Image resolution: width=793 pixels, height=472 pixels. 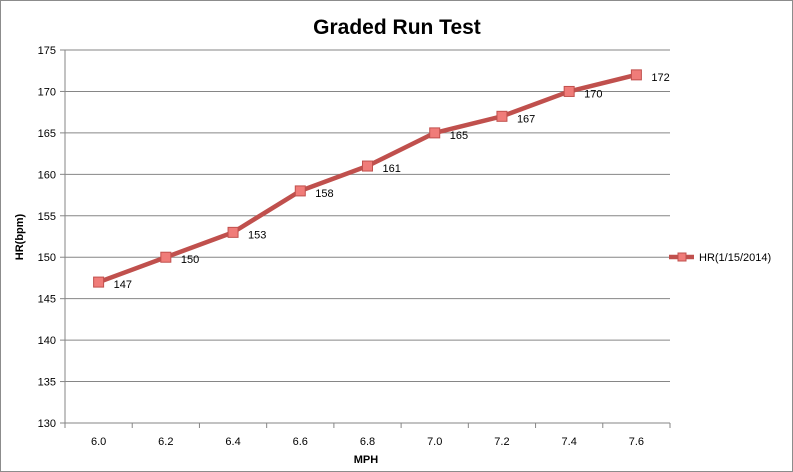 I want to click on x-tick-label: 6.2, so click(x=165, y=442).